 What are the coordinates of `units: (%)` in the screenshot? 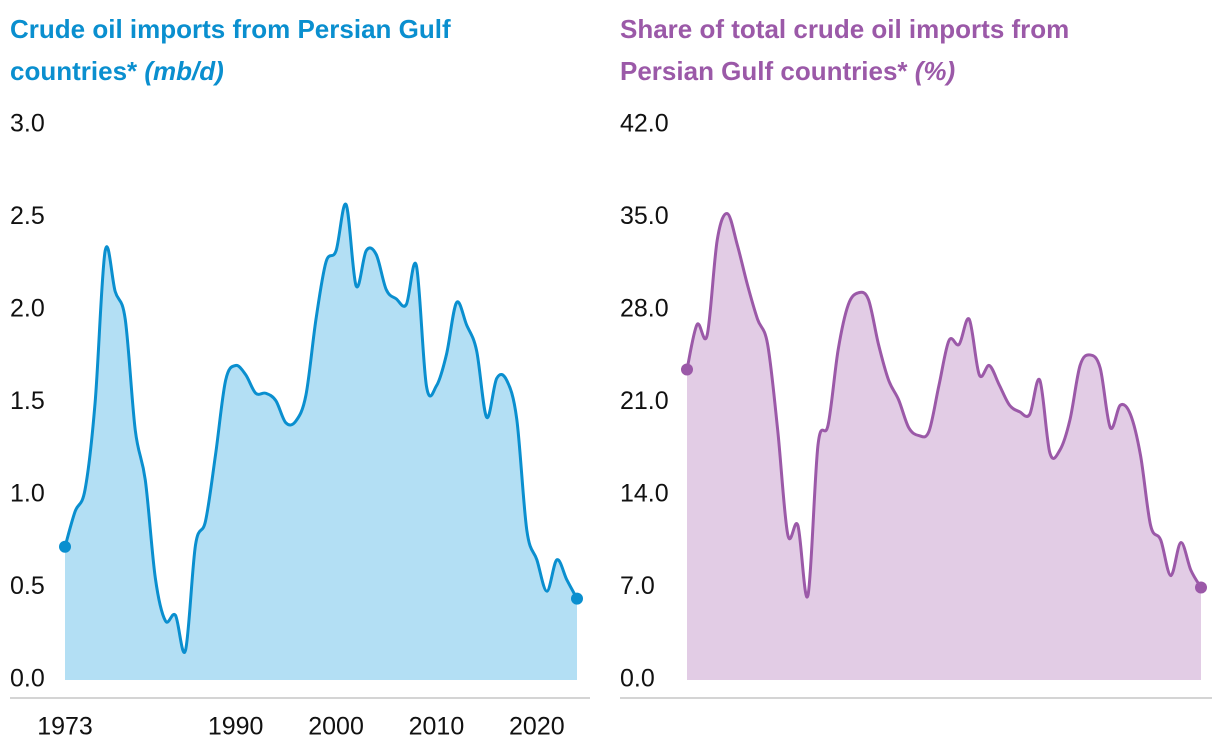 It's located at (935, 71).